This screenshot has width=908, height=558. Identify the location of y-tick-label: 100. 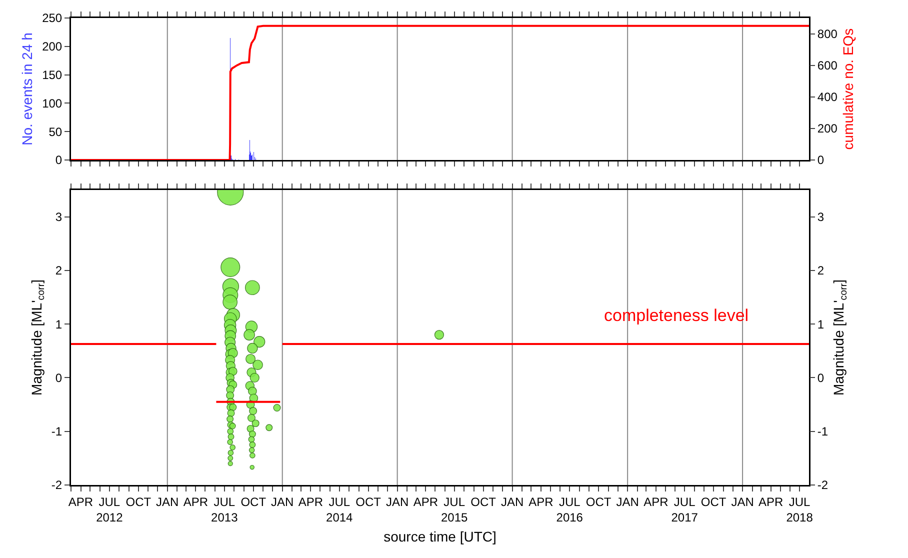
(52, 103).